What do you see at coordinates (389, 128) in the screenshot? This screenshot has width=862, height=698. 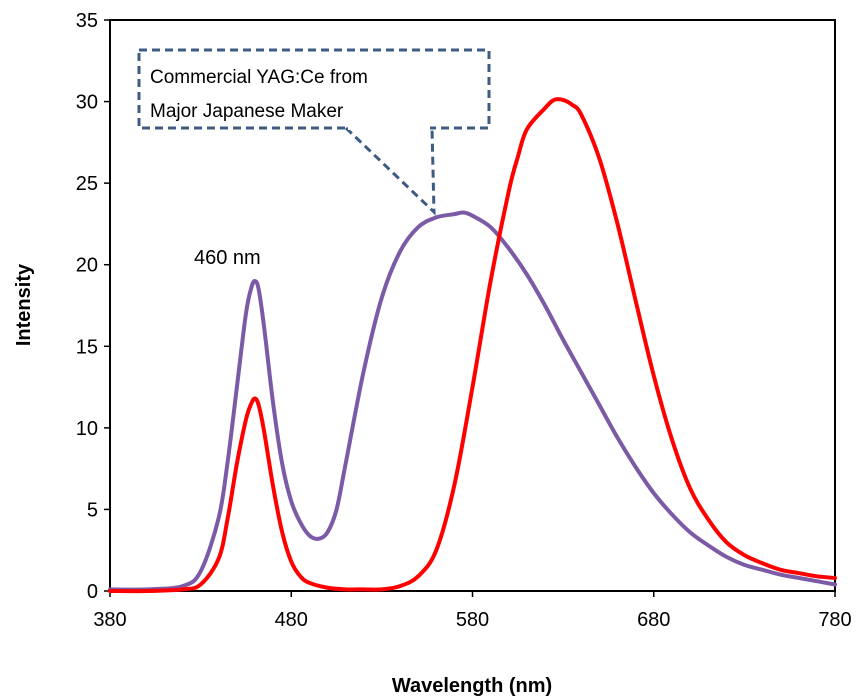 I see `callout-gap-cover` at bounding box center [389, 128].